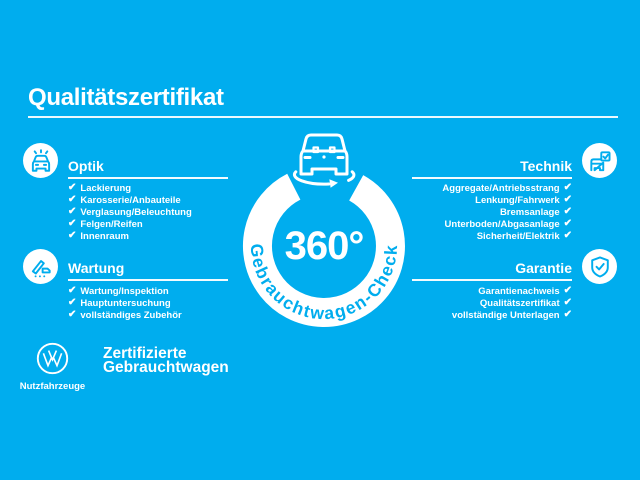  I want to click on item-label: Verglasung/Beleuchtung, so click(136, 212).